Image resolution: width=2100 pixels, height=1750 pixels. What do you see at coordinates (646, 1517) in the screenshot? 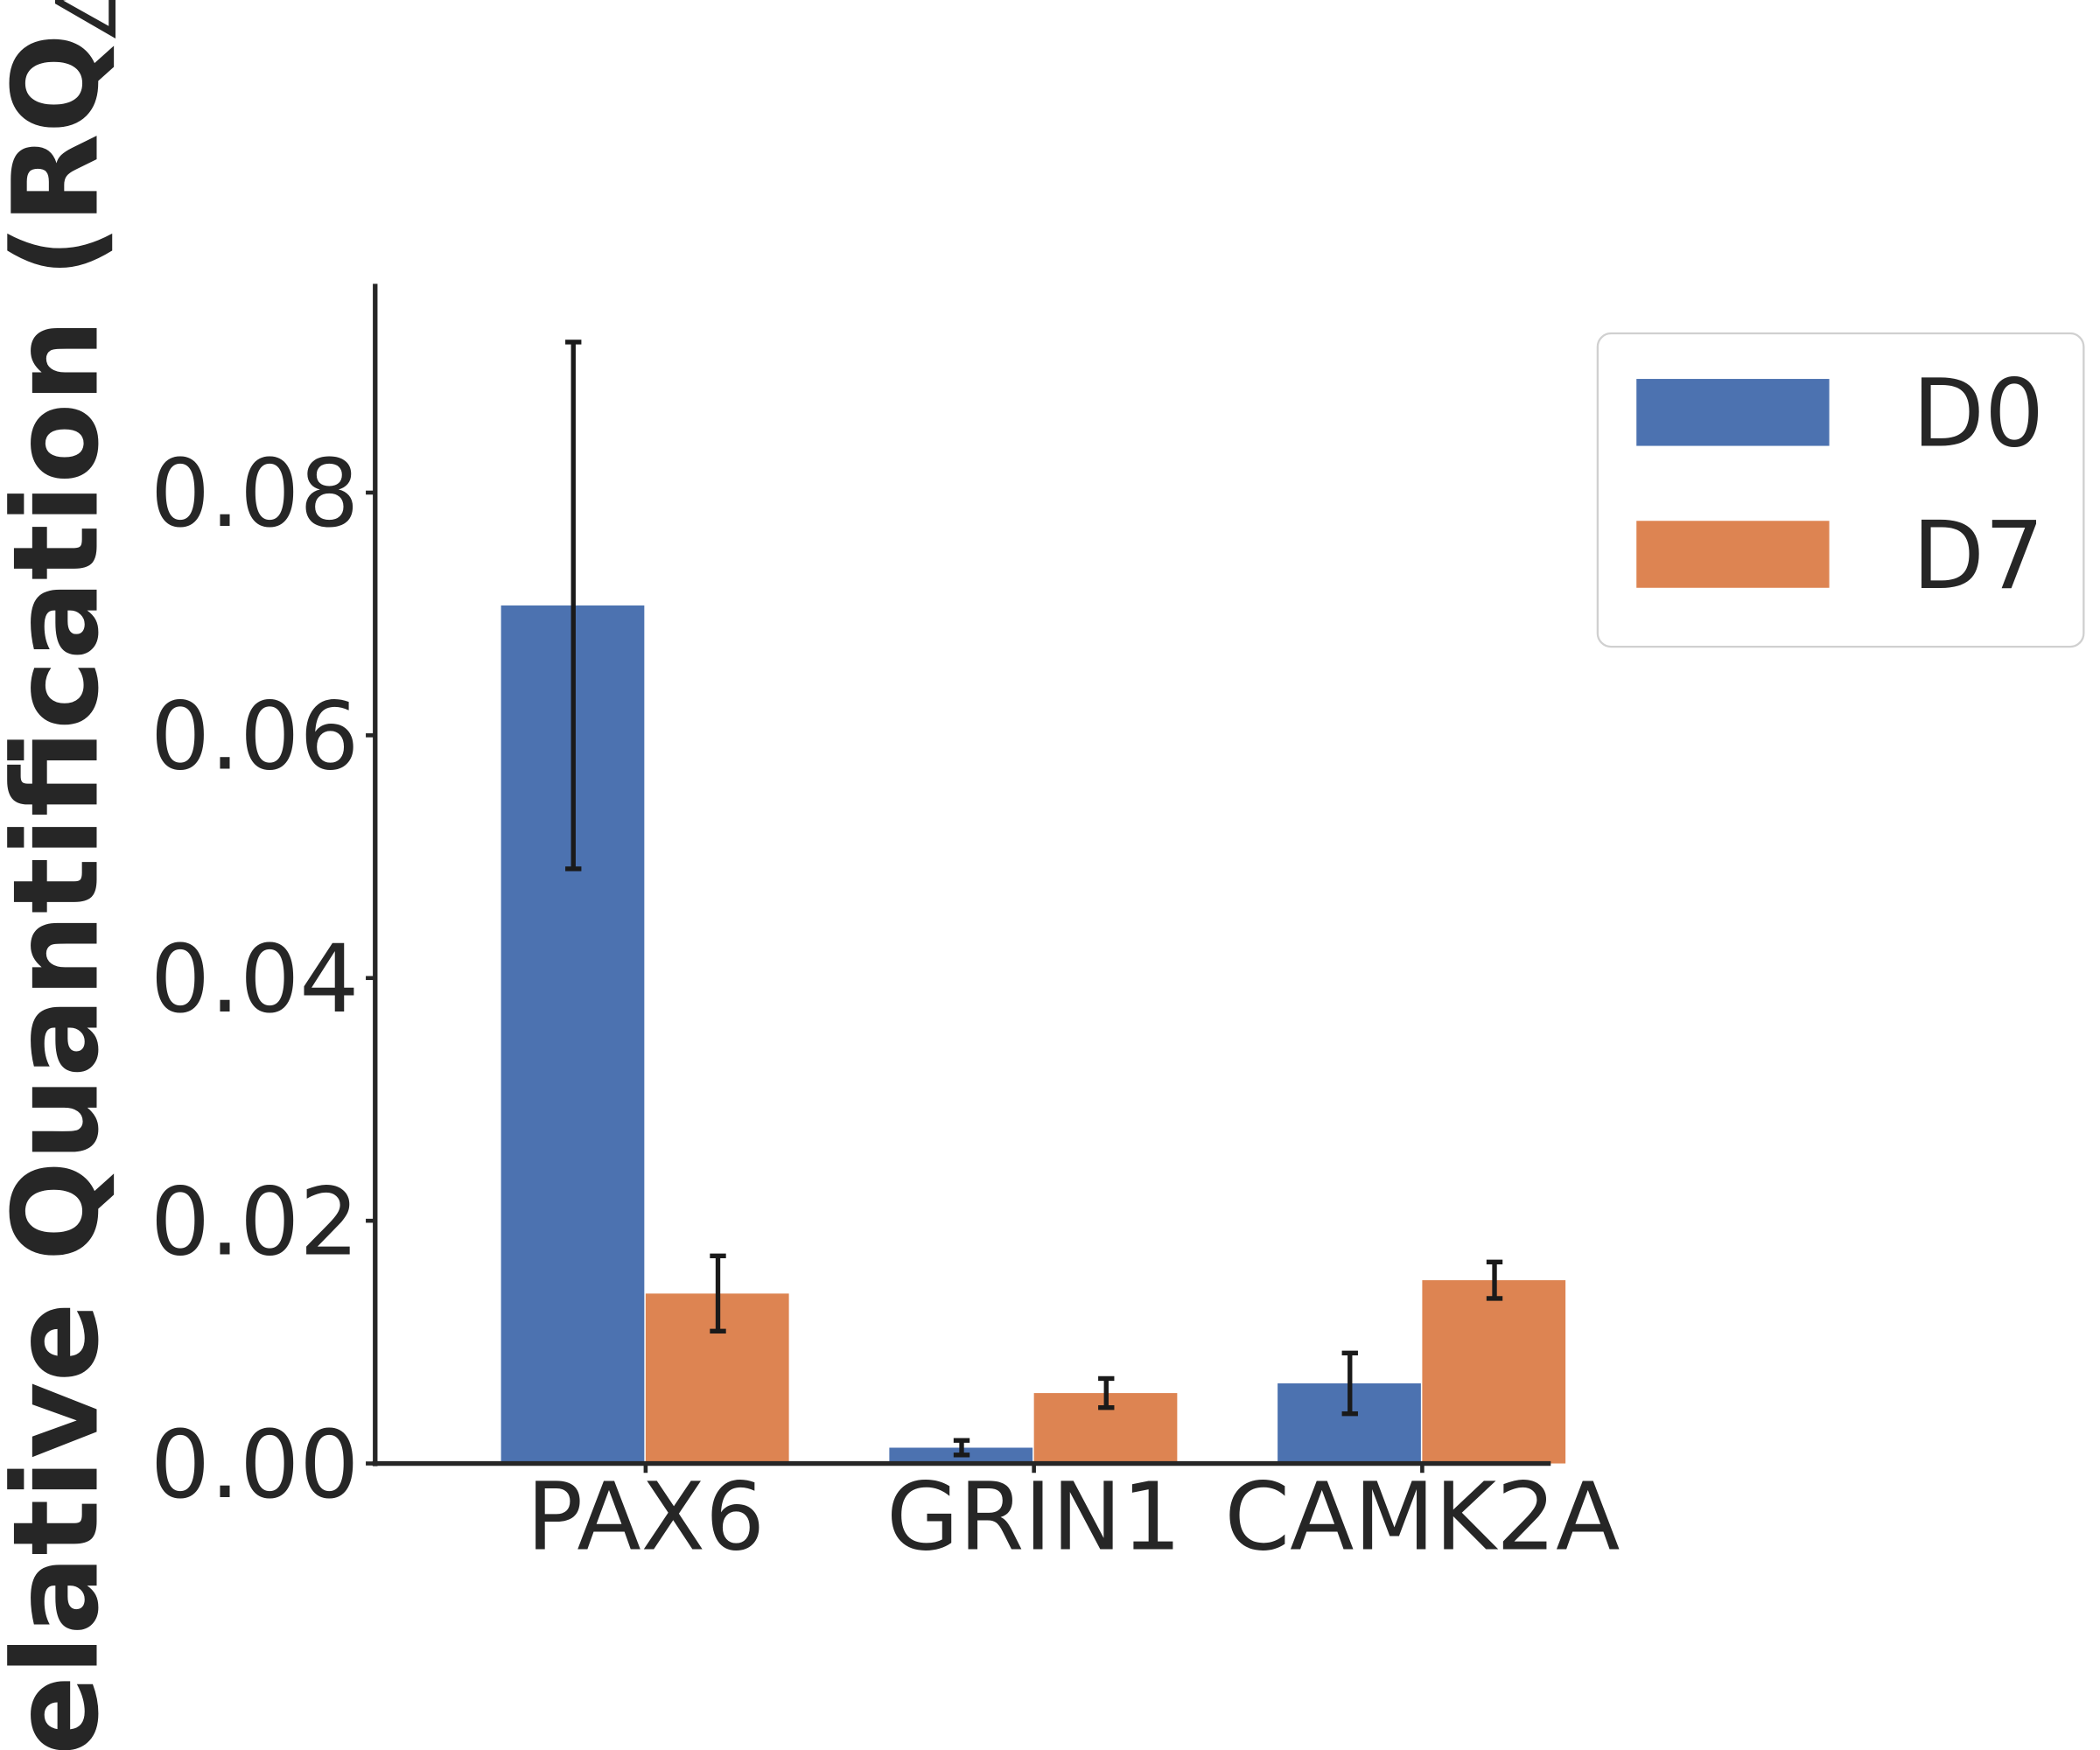
I see `x-tick-label: PAX6` at bounding box center [646, 1517].